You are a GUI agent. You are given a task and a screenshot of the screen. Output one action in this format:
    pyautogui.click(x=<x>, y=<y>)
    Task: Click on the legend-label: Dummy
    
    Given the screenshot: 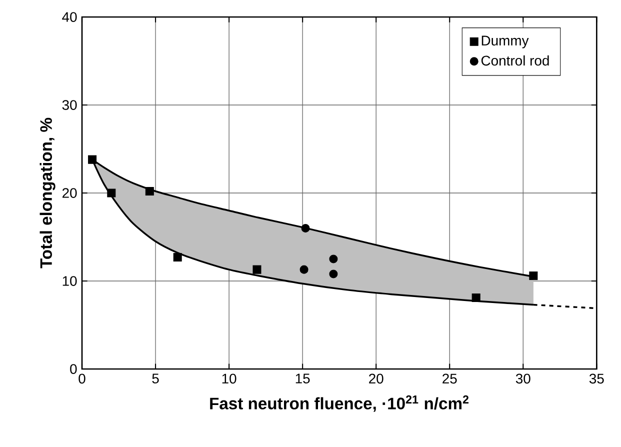 What is the action you would take?
    pyautogui.click(x=505, y=42)
    